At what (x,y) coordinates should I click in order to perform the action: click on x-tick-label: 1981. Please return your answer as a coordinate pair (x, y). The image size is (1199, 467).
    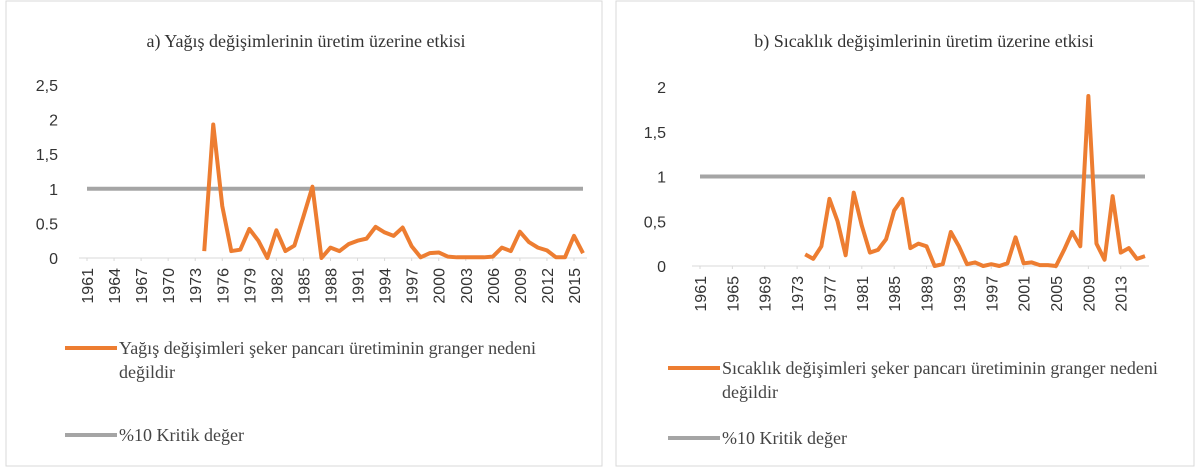
    Looking at the image, I should click on (863, 294).